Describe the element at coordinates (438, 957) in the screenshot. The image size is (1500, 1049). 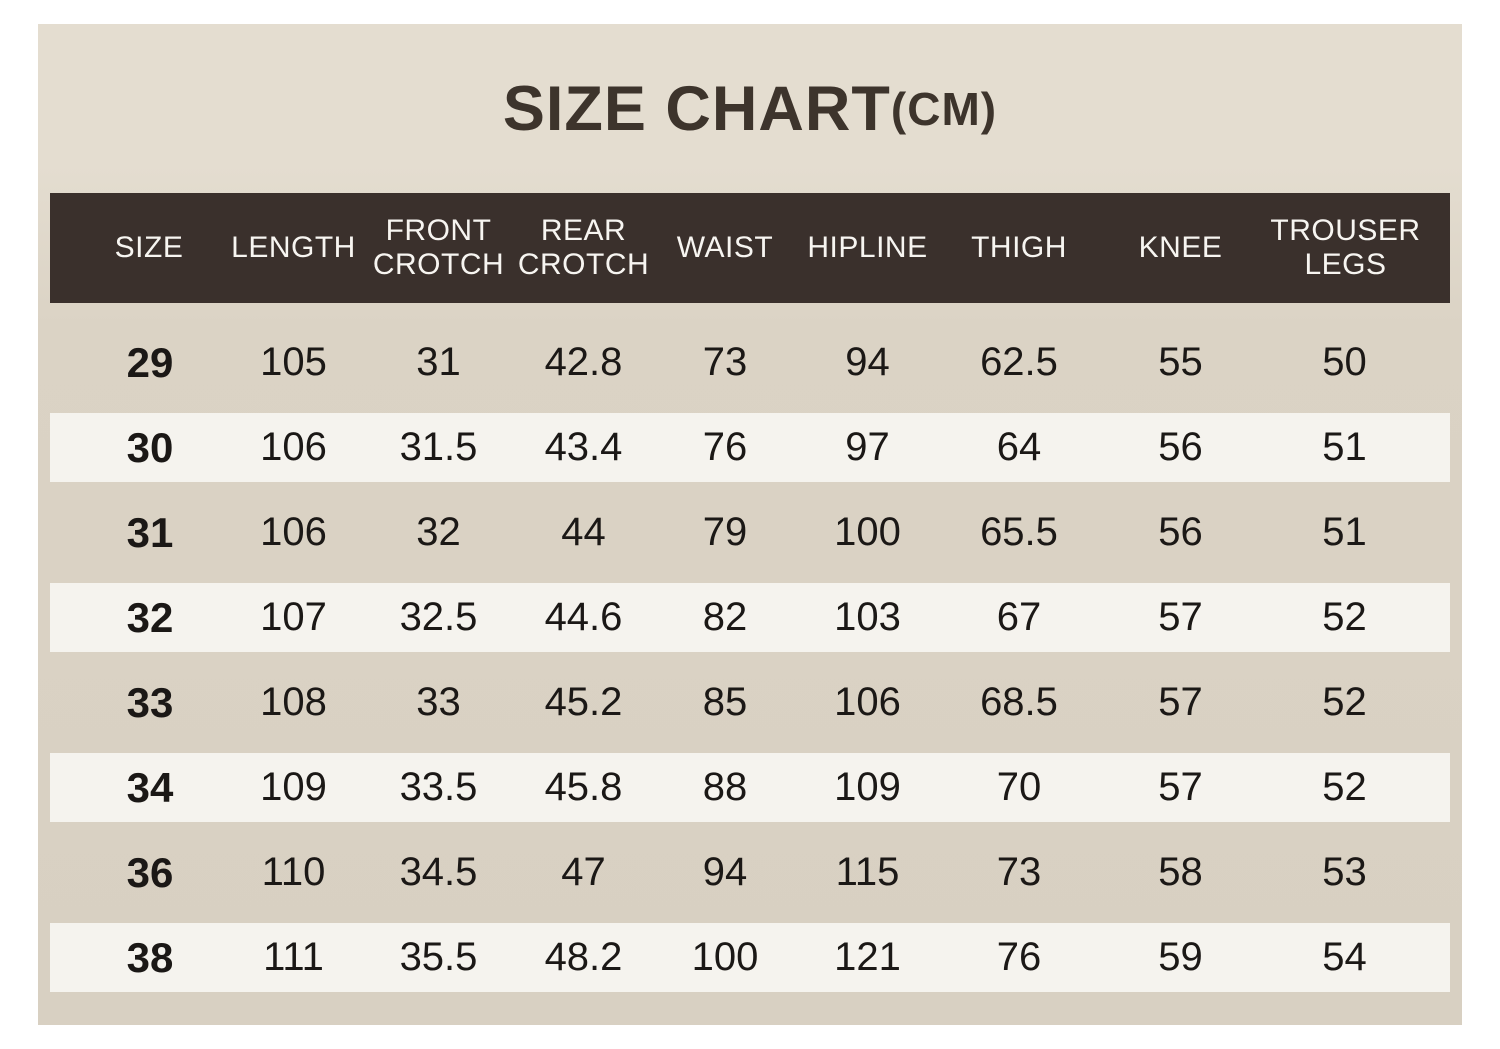
I see `table-cell: 35.5` at that location.